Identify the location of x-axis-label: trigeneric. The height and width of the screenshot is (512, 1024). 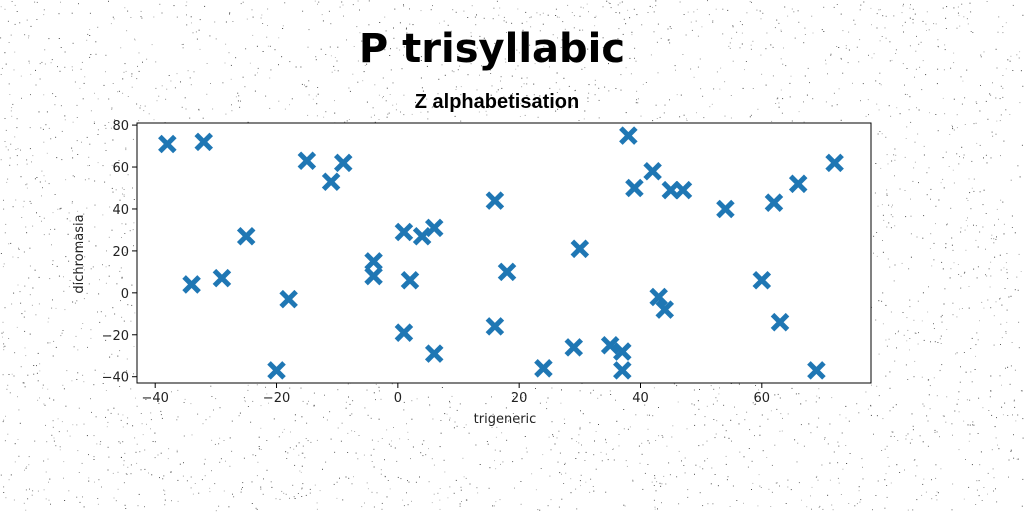
(505, 419).